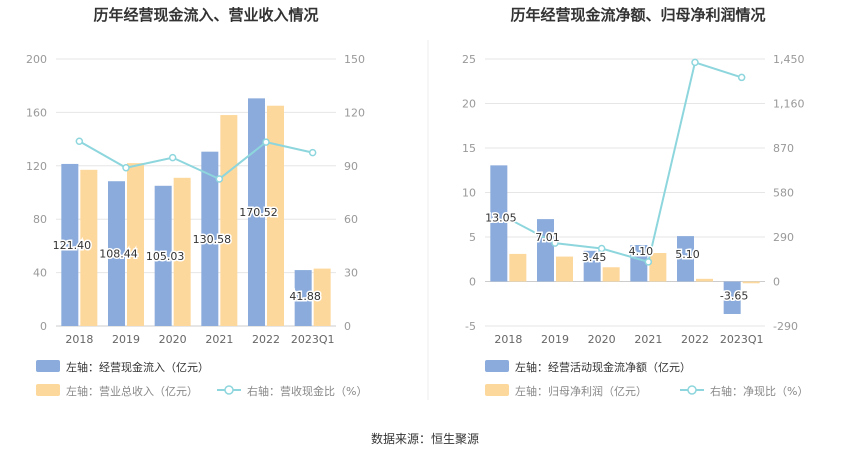 Image resolution: width=850 pixels, height=463 pixels. Describe the element at coordinates (36, 112) in the screenshot. I see `left-tick-label: 160` at that location.